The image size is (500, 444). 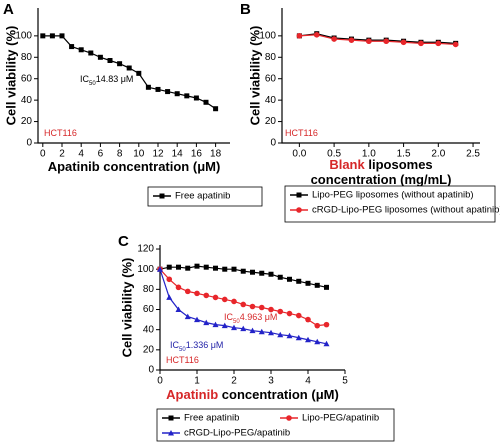 What do you see at coordinates (149, 349) in the screenshot?
I see `y-tick-label: 20` at bounding box center [149, 349].